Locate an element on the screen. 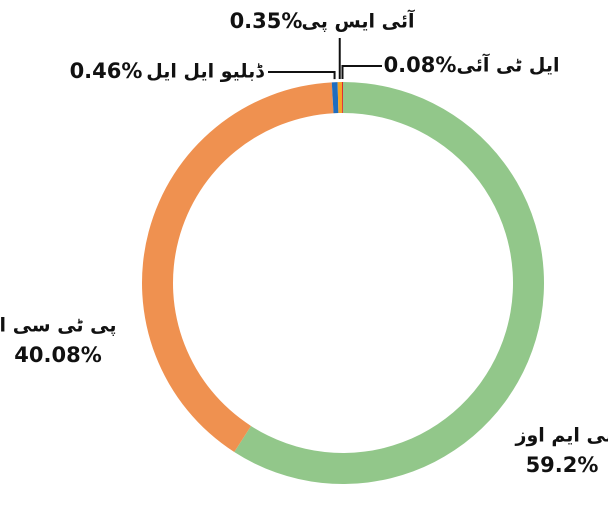 This screenshot has width=608, height=517. slice-name: ڈبلیو ایل ایل is located at coordinates (205, 72).